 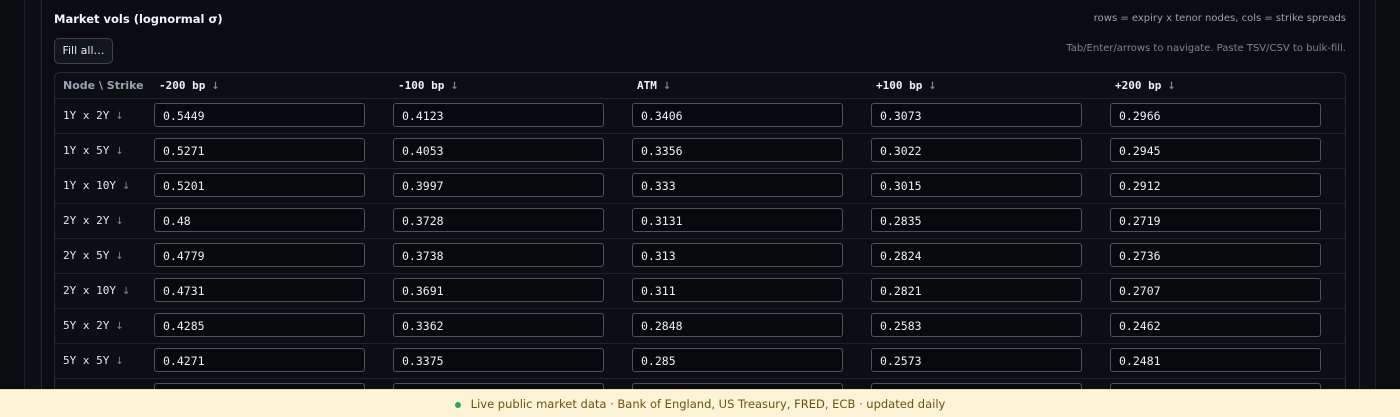 What do you see at coordinates (700, 98) in the screenshot?
I see `header-separator` at bounding box center [700, 98].